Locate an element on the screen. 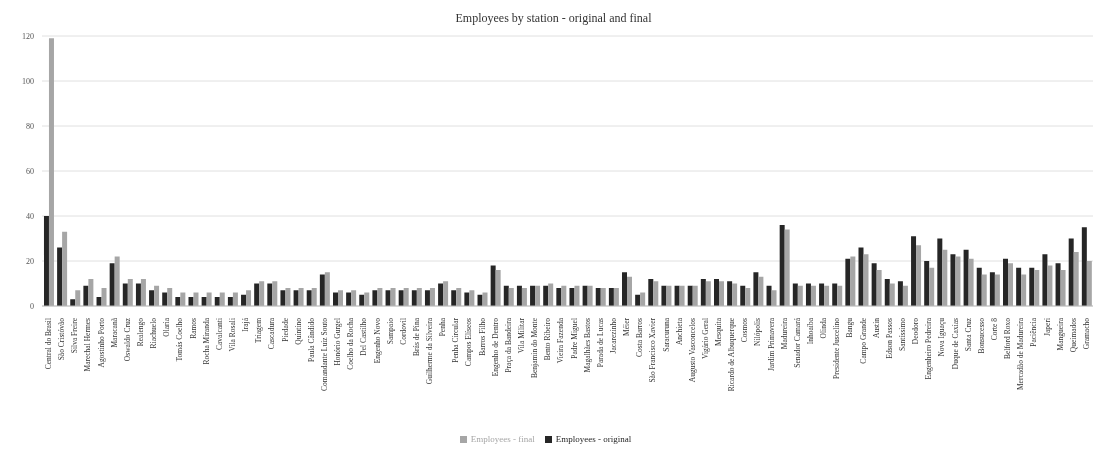 Image resolution: width=1107 pixels, height=452 pixels. y-tick-label: 20 is located at coordinates (30, 261).